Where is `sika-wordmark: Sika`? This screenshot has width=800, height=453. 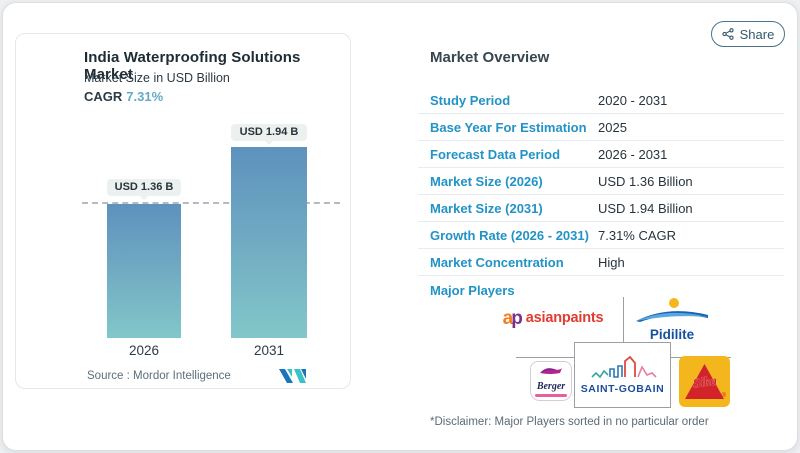 sika-wordmark: Sika is located at coordinates (704, 381).